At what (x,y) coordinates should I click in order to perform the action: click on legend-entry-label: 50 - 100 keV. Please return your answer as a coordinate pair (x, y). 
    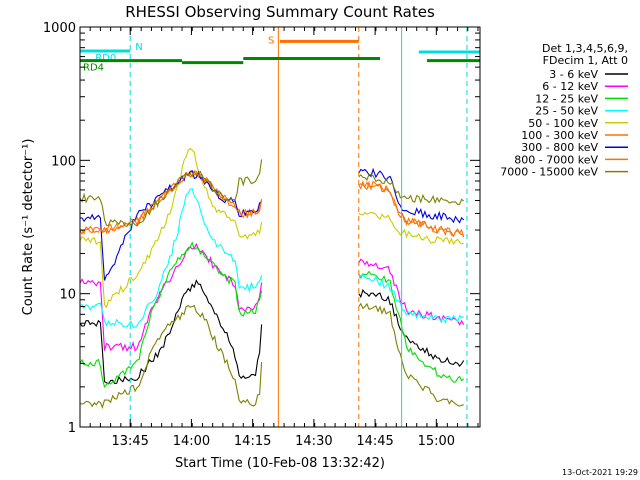
    Looking at the image, I should click on (563, 123).